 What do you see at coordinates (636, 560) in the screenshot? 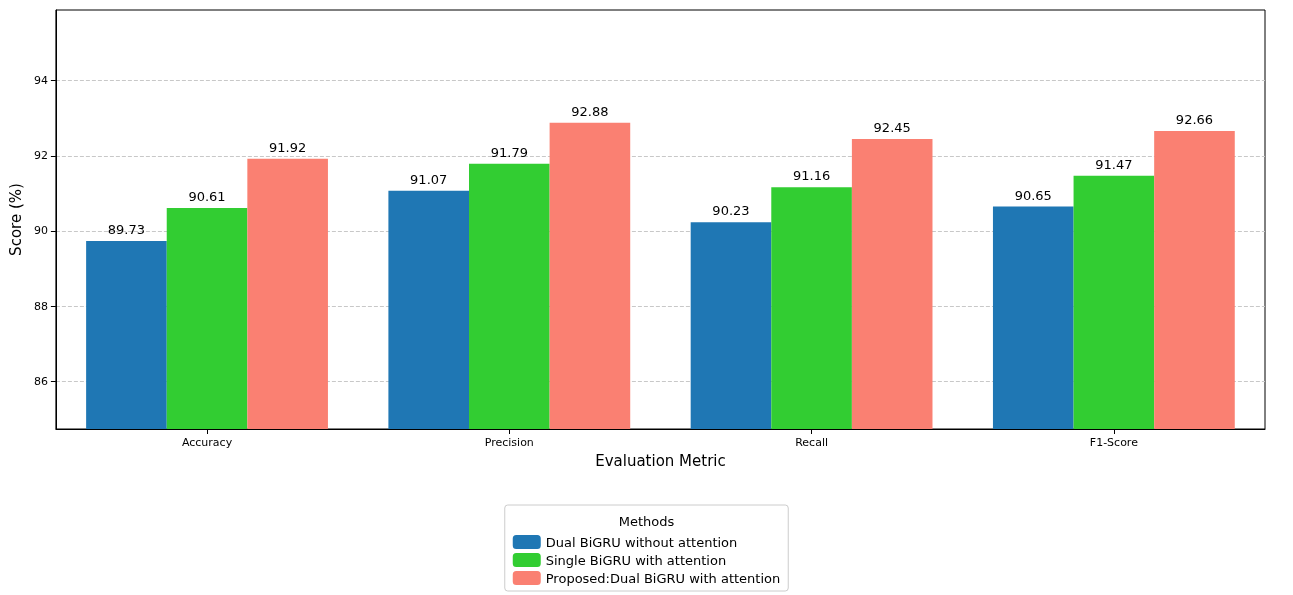
I see `legend-label: Single BiGRU with attention` at bounding box center [636, 560].